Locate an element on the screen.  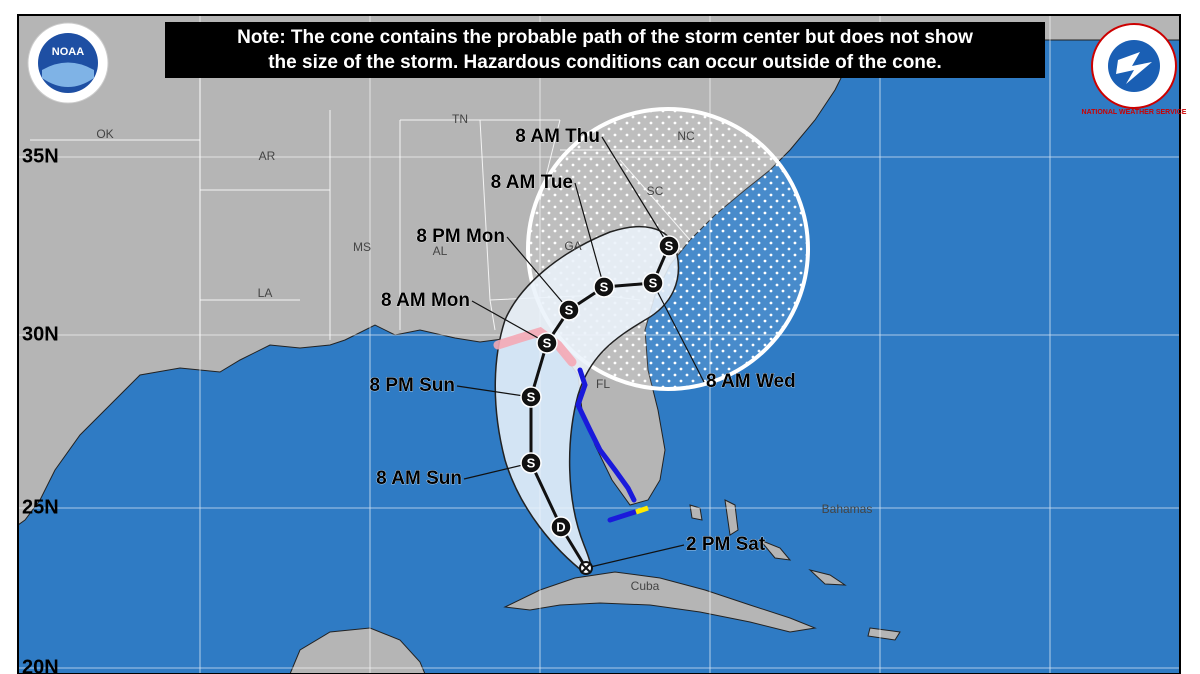
place-label: NC is located at coordinates (686, 136).